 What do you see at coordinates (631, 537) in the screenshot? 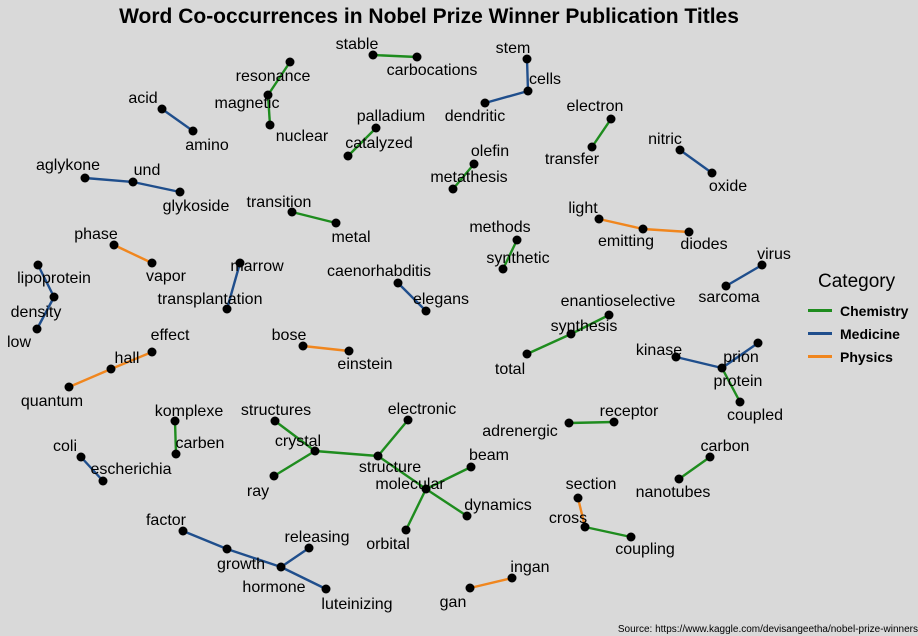
I see `node-coupling` at bounding box center [631, 537].